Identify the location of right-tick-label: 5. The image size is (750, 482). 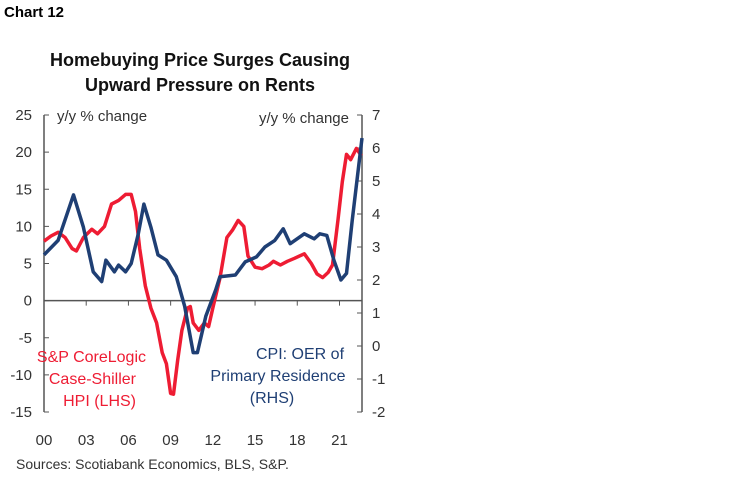
(376, 181).